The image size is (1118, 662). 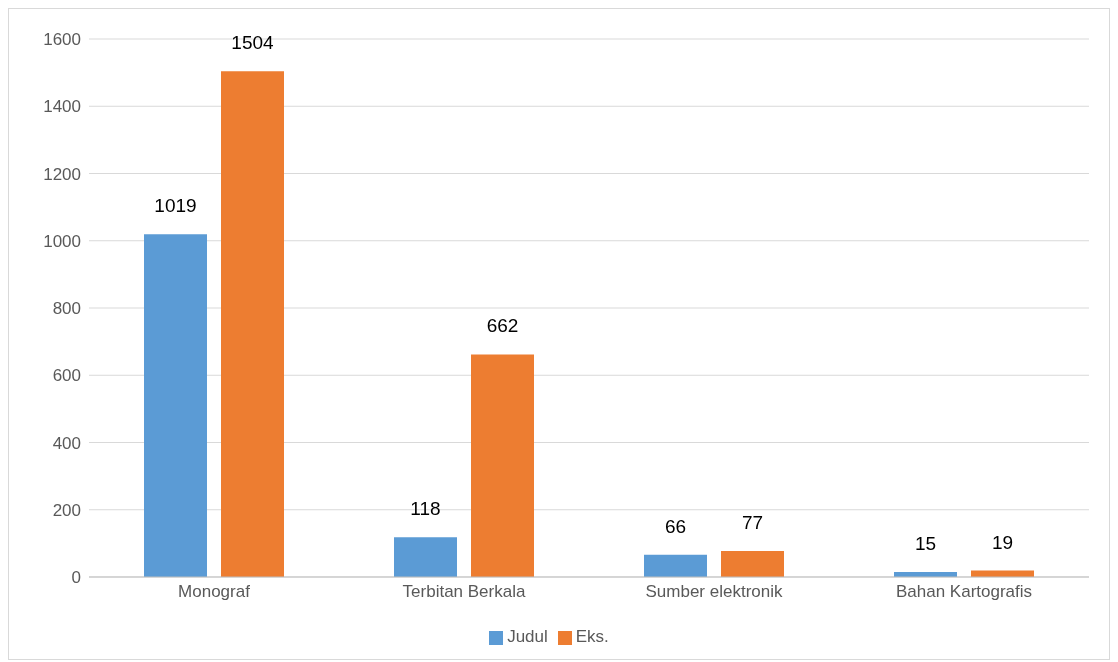 What do you see at coordinates (76, 578) in the screenshot?
I see `y-tick-label: 0` at bounding box center [76, 578].